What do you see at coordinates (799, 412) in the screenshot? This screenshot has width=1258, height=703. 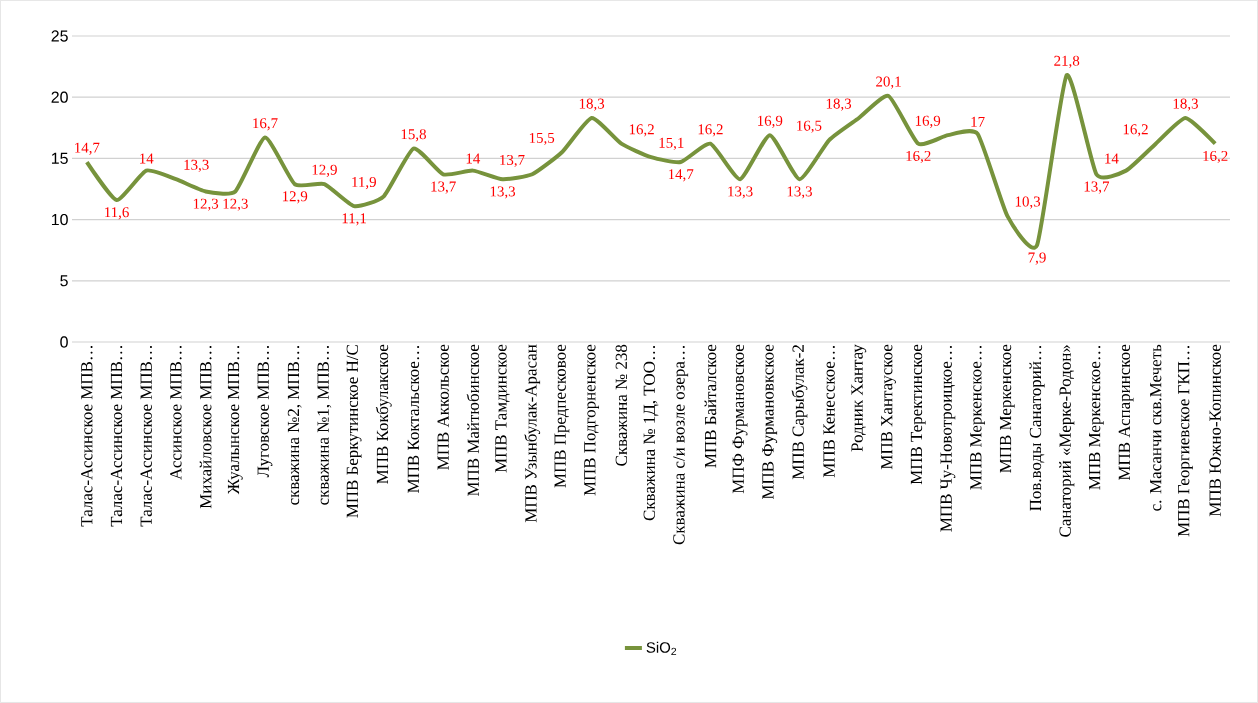 I see `x-tick-label: МПВ Сарыбулак-2` at bounding box center [799, 412].